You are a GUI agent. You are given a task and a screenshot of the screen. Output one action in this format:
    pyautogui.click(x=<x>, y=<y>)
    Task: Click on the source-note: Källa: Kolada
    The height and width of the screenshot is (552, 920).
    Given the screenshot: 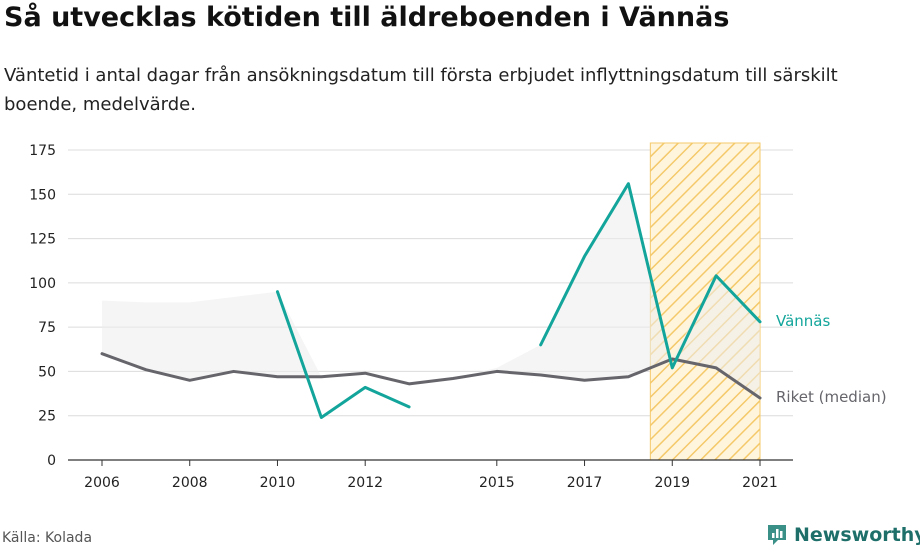 What is the action you would take?
    pyautogui.click(x=47, y=538)
    